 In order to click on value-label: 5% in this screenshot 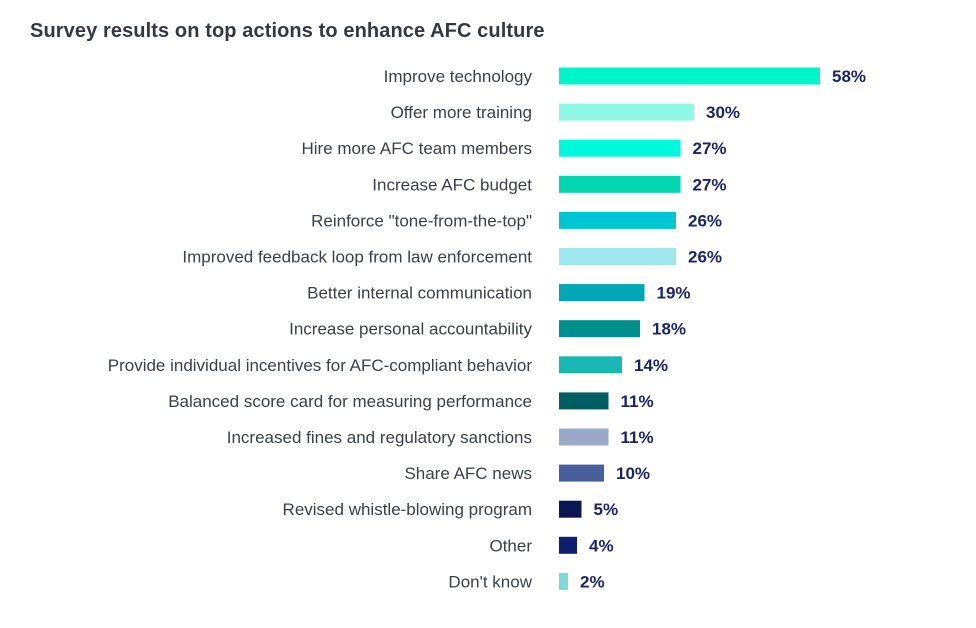, I will do `click(606, 509)`.